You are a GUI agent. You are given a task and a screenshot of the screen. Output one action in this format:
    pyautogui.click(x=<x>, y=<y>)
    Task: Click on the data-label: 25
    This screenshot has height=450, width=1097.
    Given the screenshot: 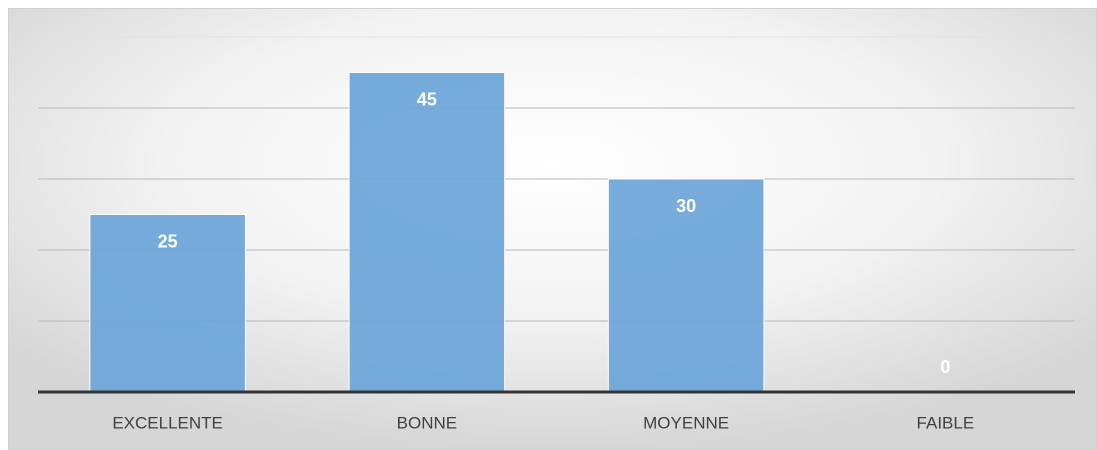 What is the action you would take?
    pyautogui.click(x=168, y=241)
    